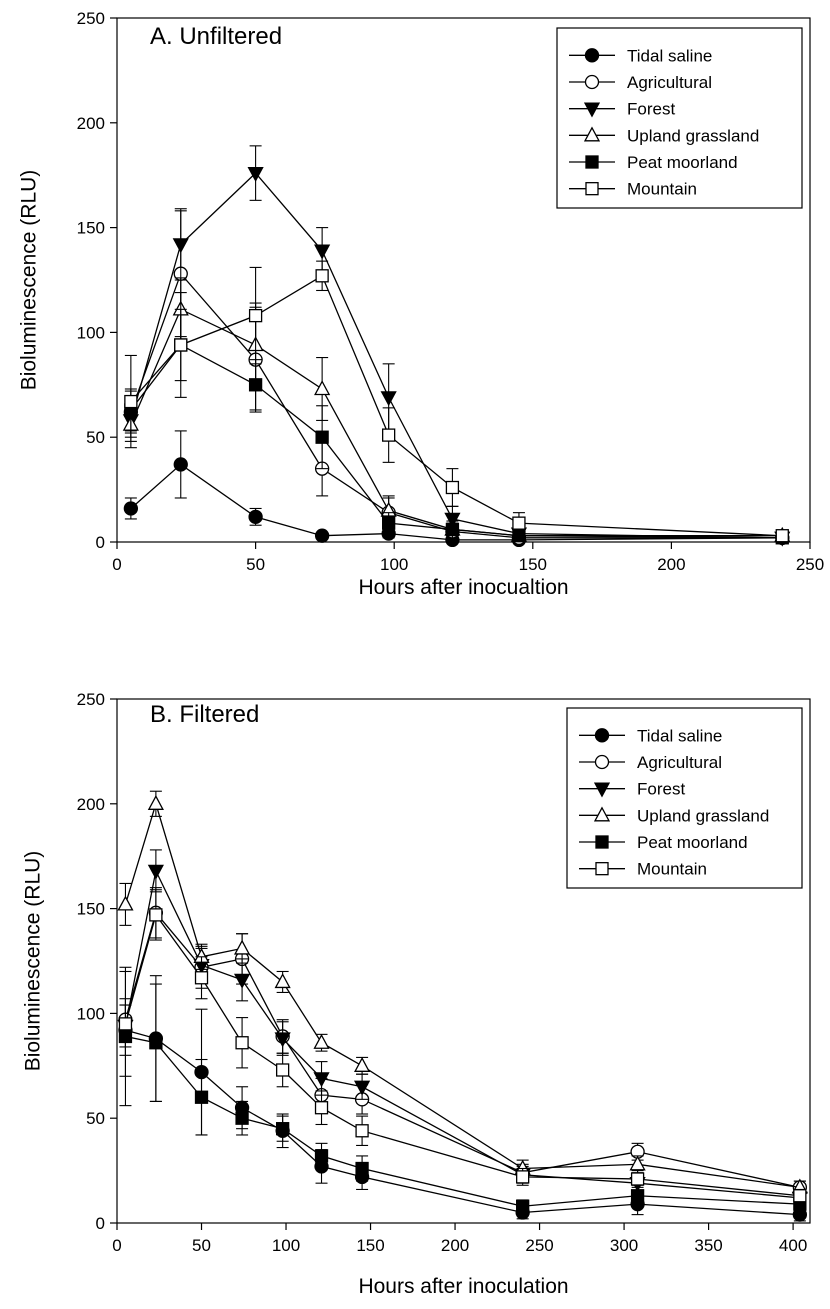  Describe the element at coordinates (463, 587) in the screenshot. I see `x-axis-title: Hours after inocualtion` at that location.